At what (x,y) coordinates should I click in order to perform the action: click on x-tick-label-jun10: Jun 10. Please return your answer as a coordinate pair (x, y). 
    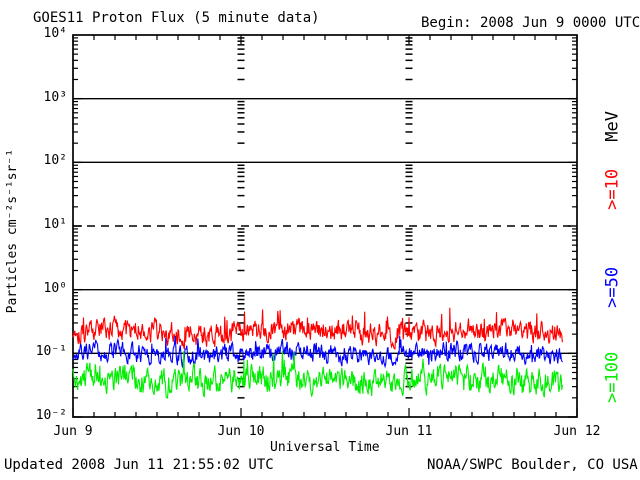
    Looking at the image, I should click on (241, 431).